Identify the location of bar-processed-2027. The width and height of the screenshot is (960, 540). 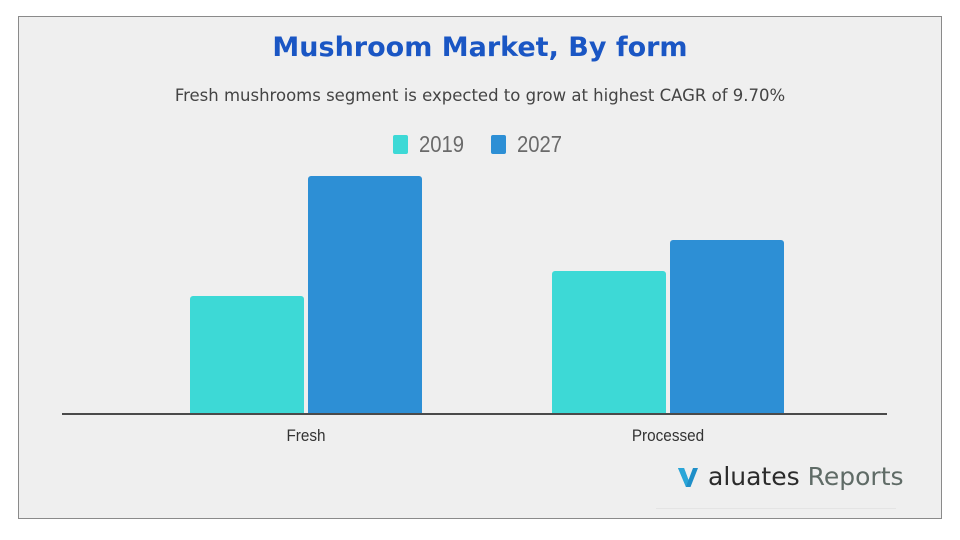
(727, 327).